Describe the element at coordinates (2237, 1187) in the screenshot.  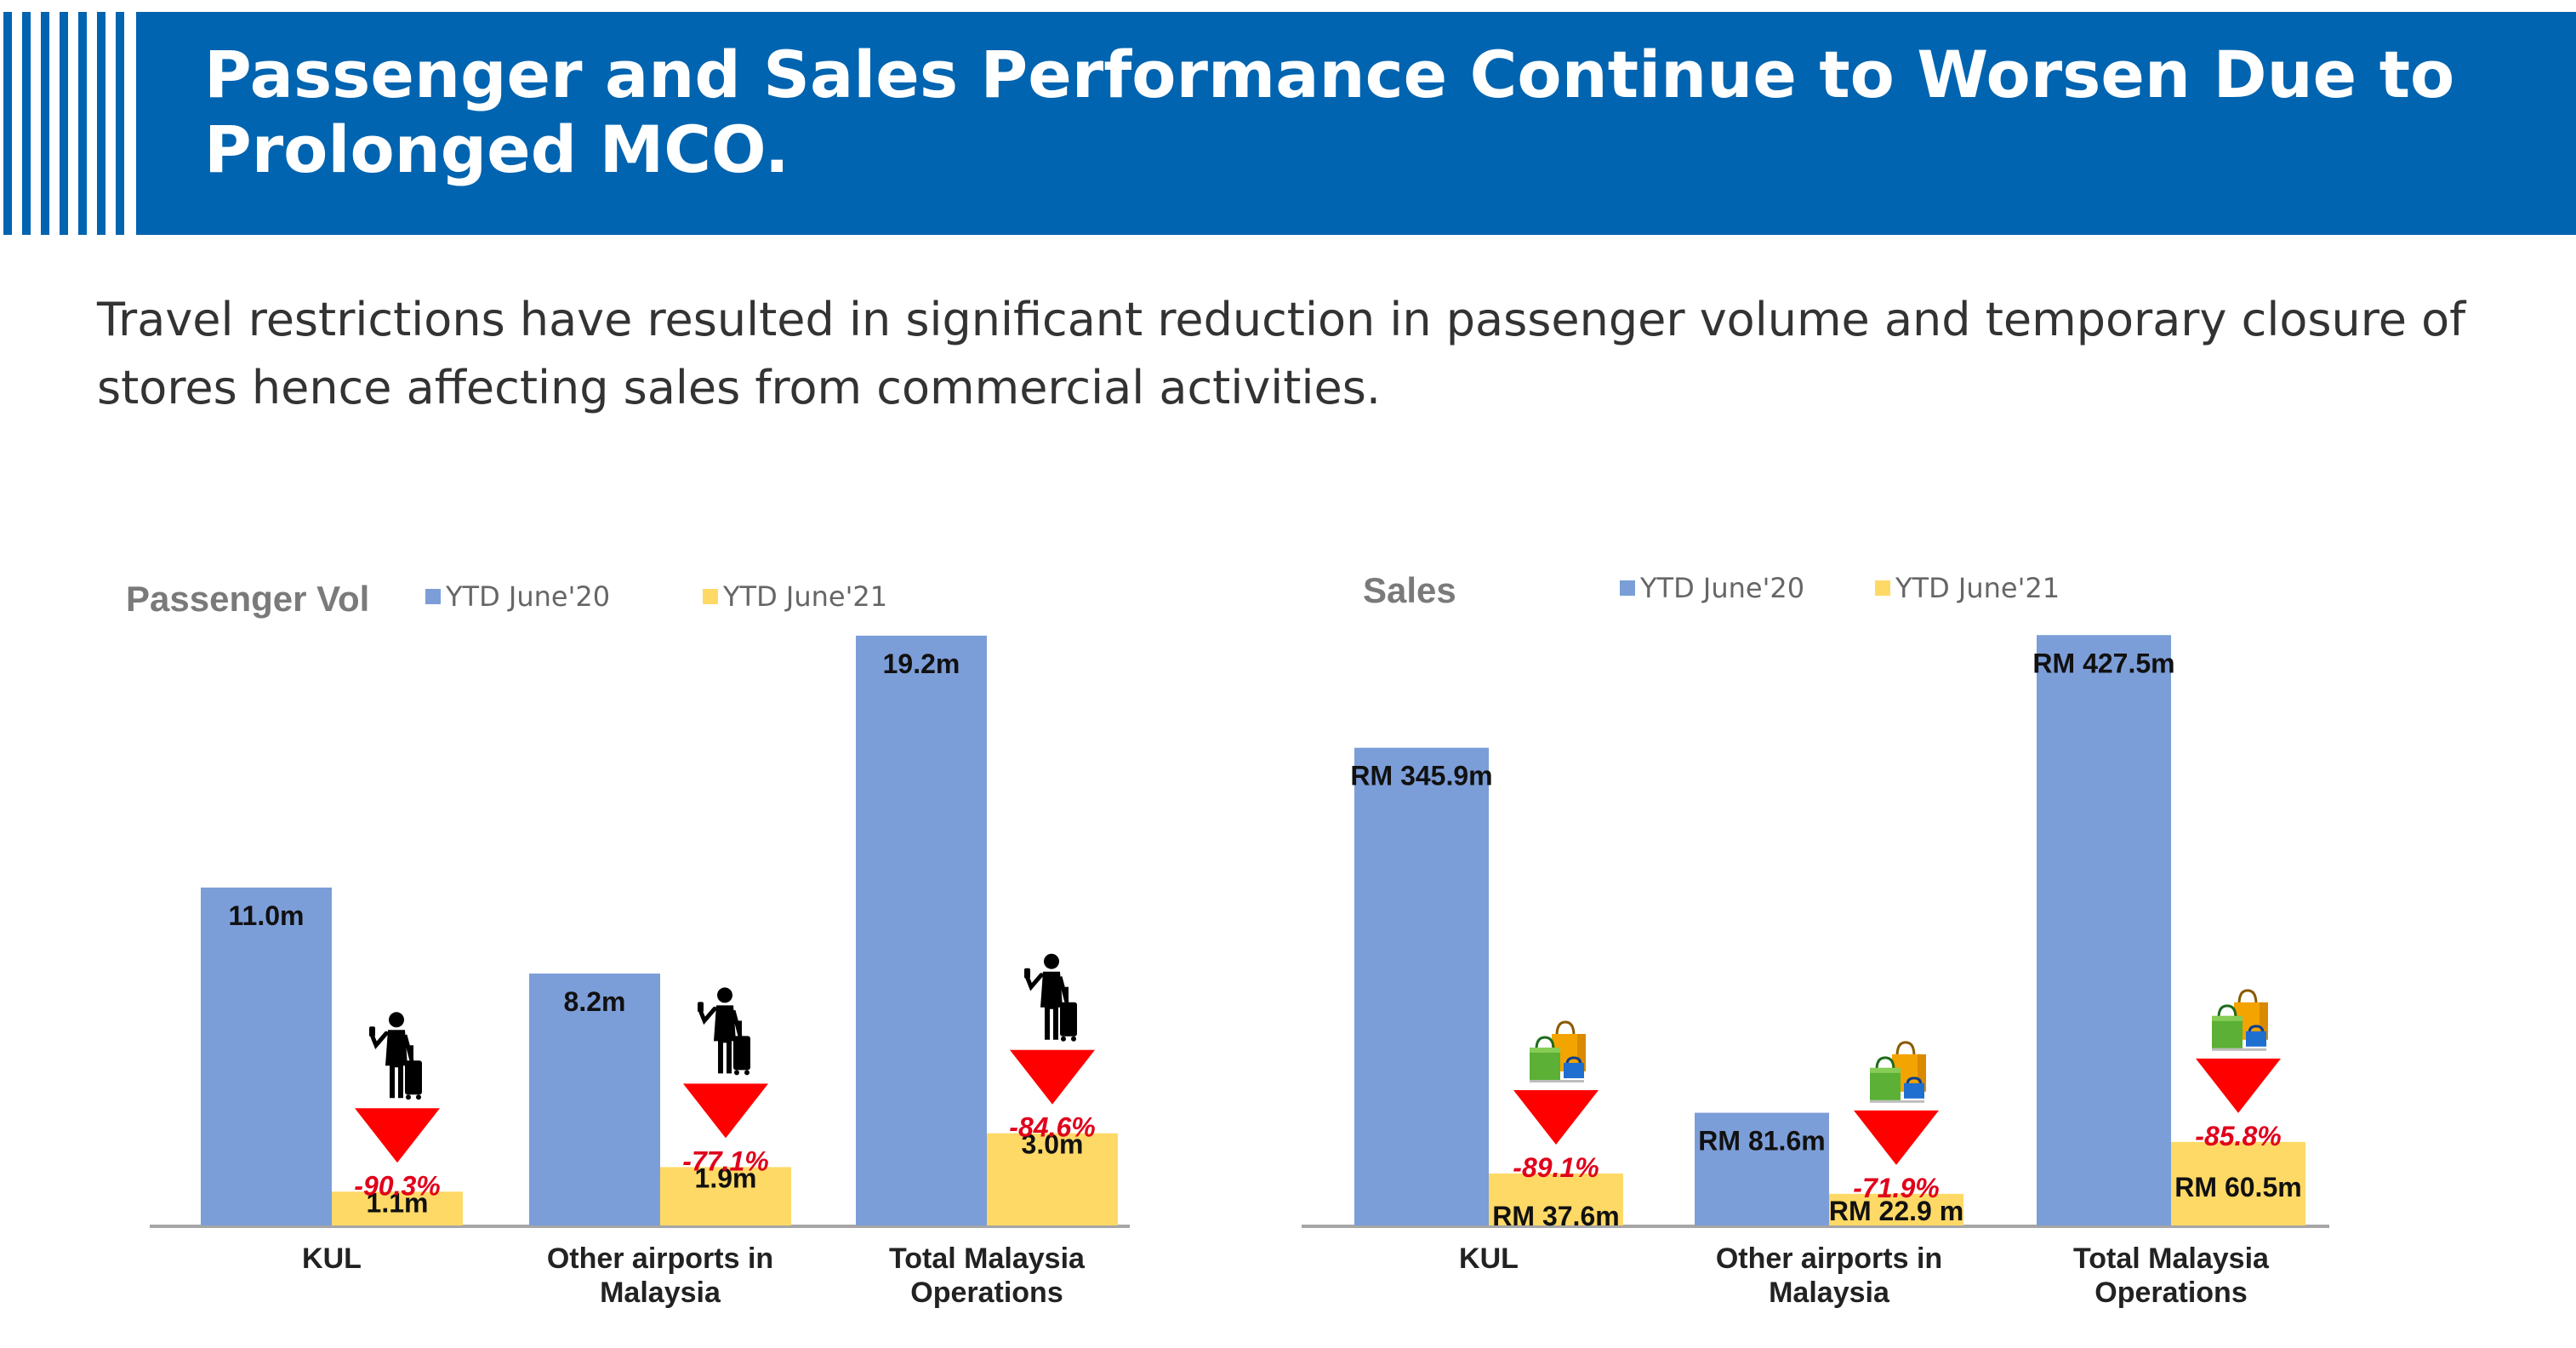
I see `data-label-2021: RM 60.5m` at that location.